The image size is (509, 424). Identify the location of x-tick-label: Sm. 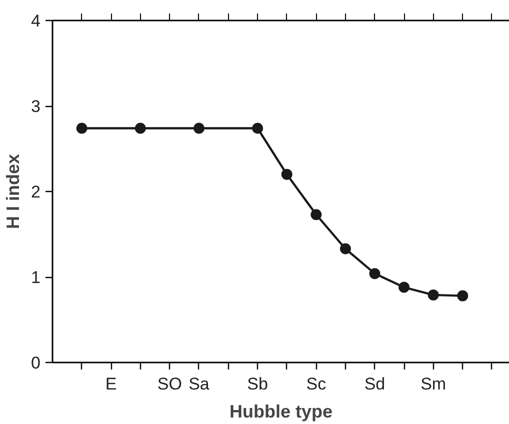
(433, 384).